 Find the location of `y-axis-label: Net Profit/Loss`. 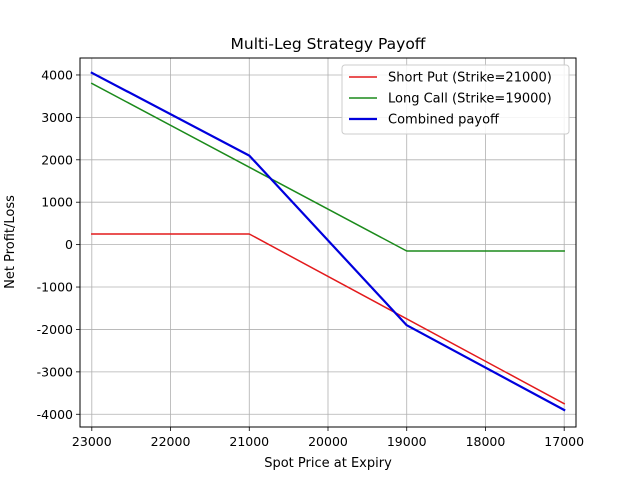

y-axis-label: Net Profit/Loss is located at coordinates (10, 242).